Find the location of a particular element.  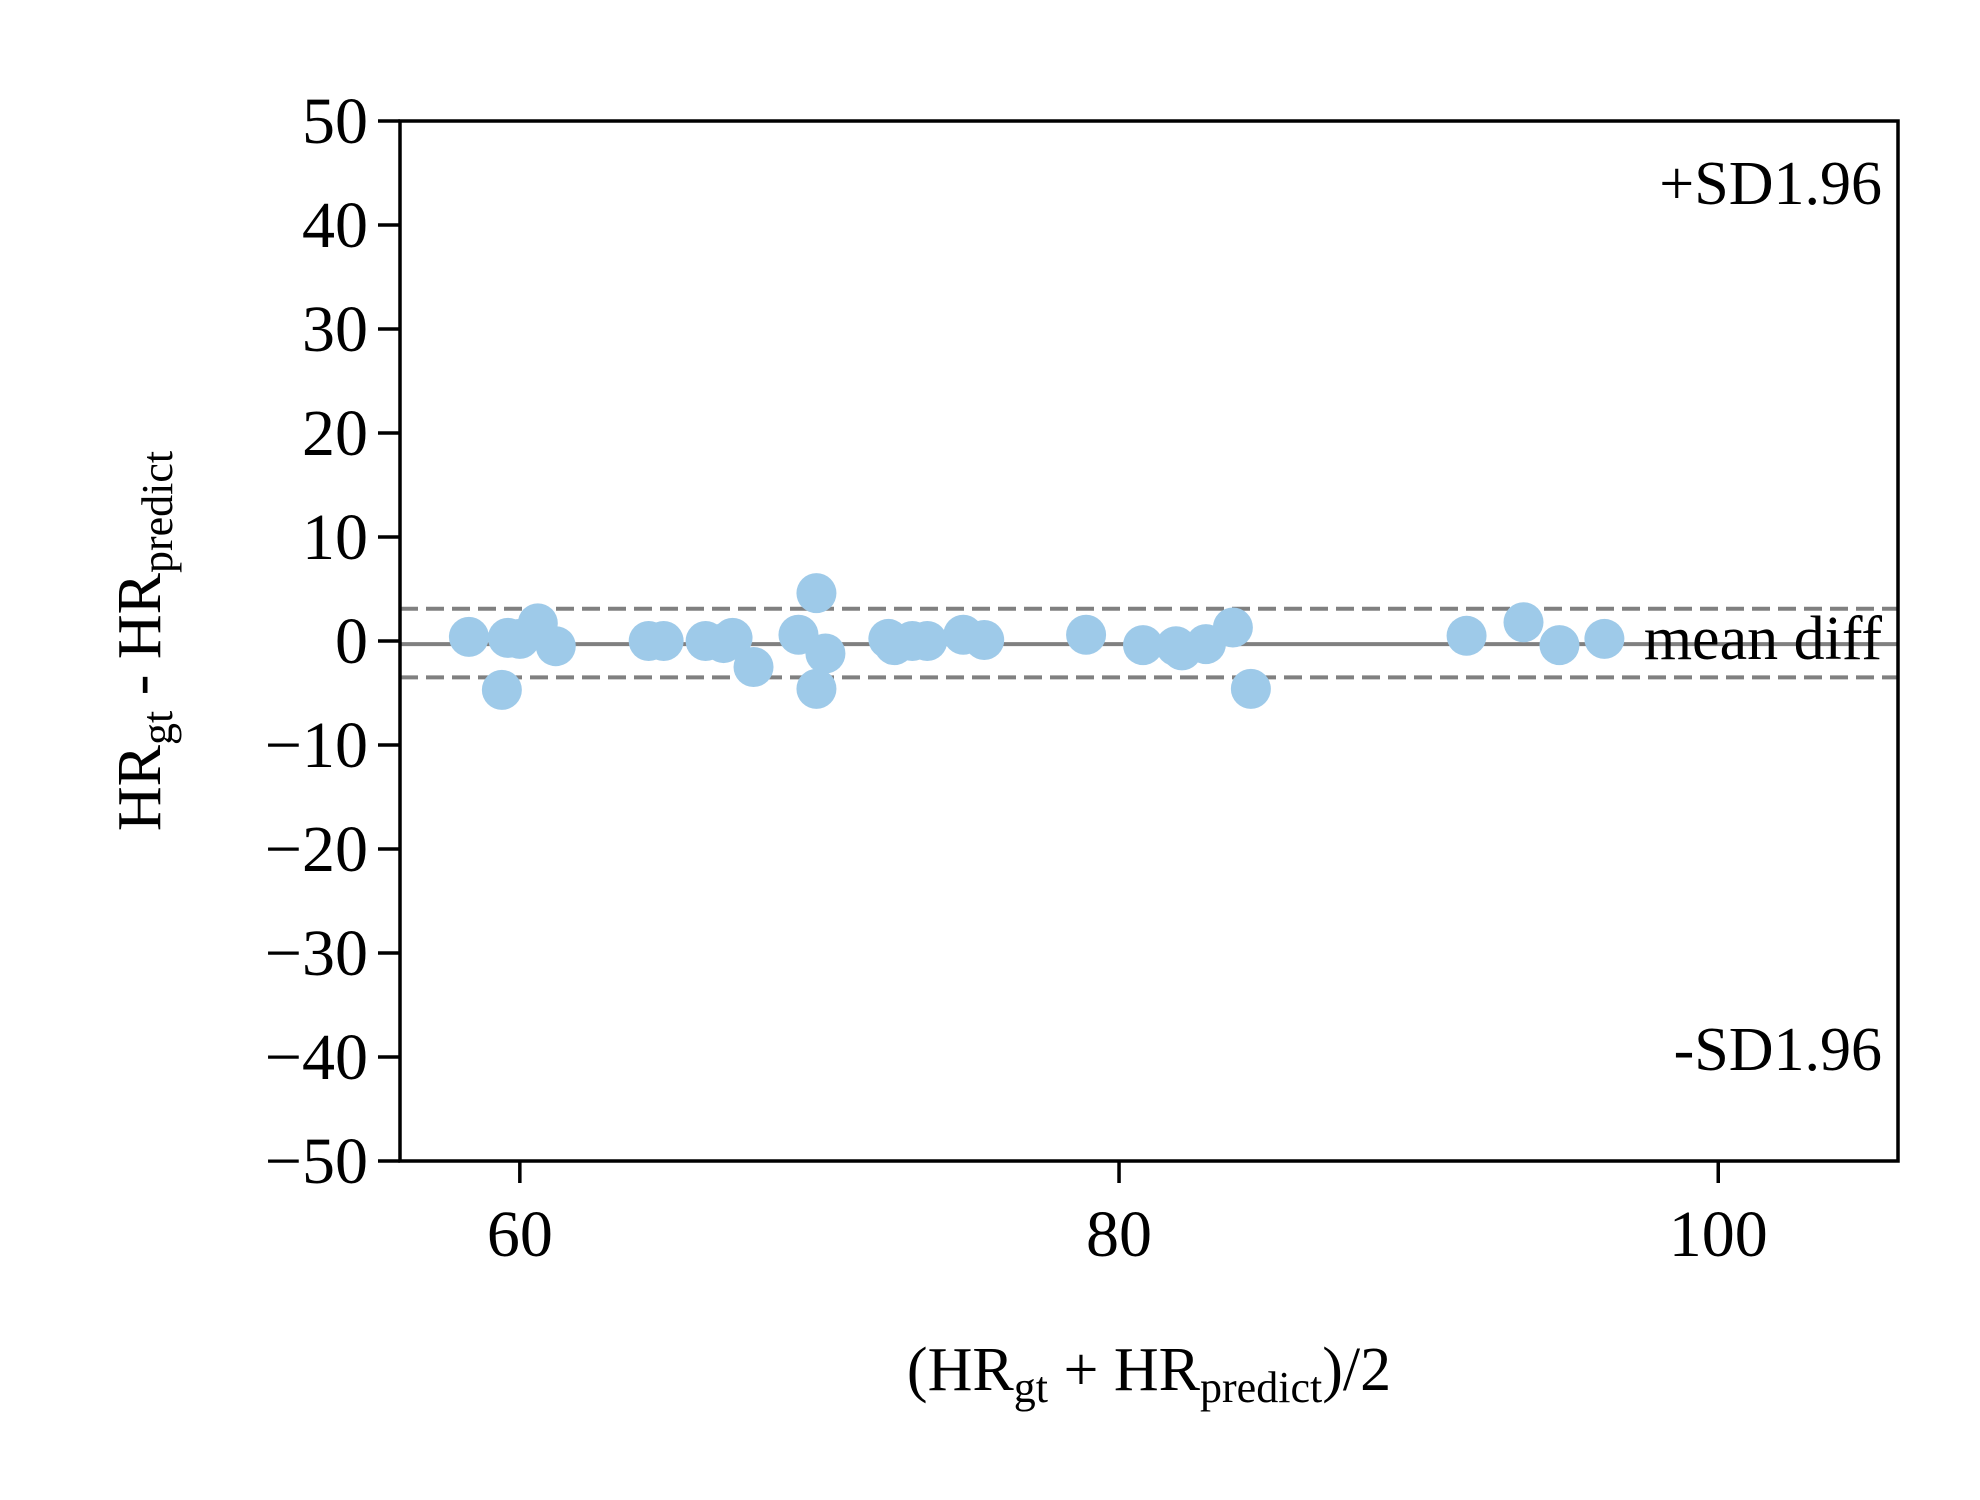

x-title-mid: + HR is located at coordinates (1124, 1370).